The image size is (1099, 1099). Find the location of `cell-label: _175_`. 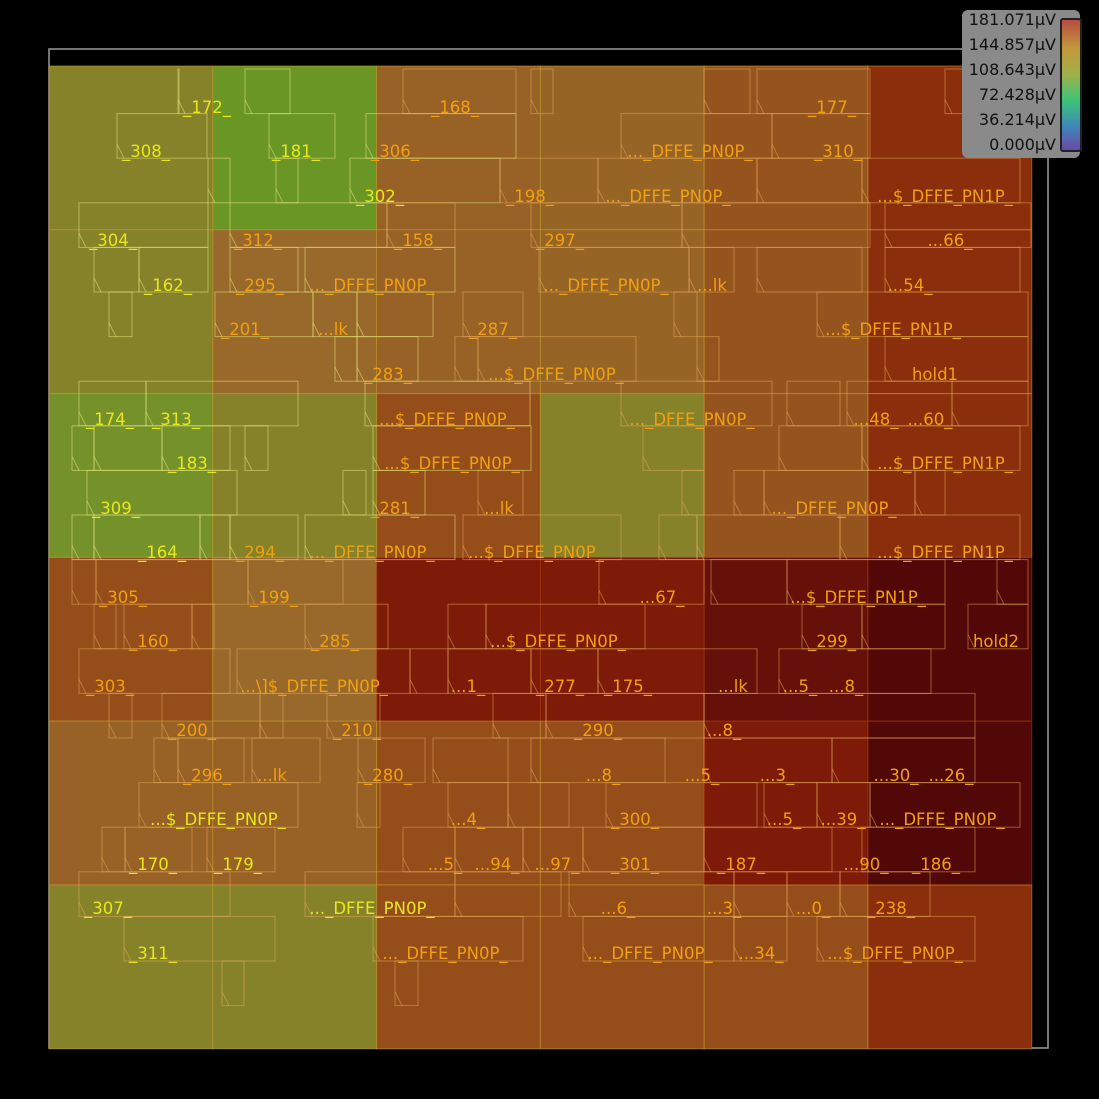

cell-label: _175_ is located at coordinates (628, 687).